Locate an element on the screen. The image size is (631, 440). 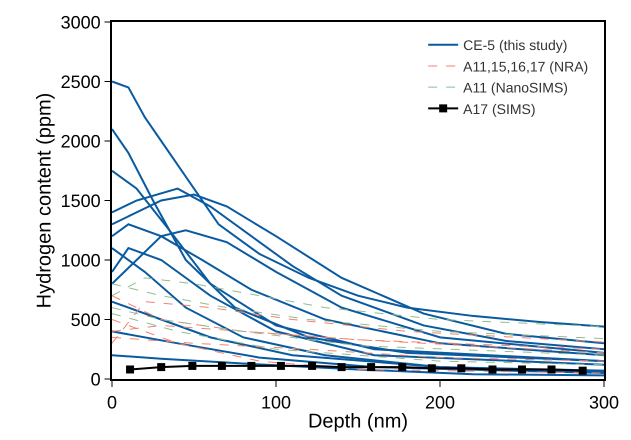
x-tick-label: 200 is located at coordinates (440, 402).